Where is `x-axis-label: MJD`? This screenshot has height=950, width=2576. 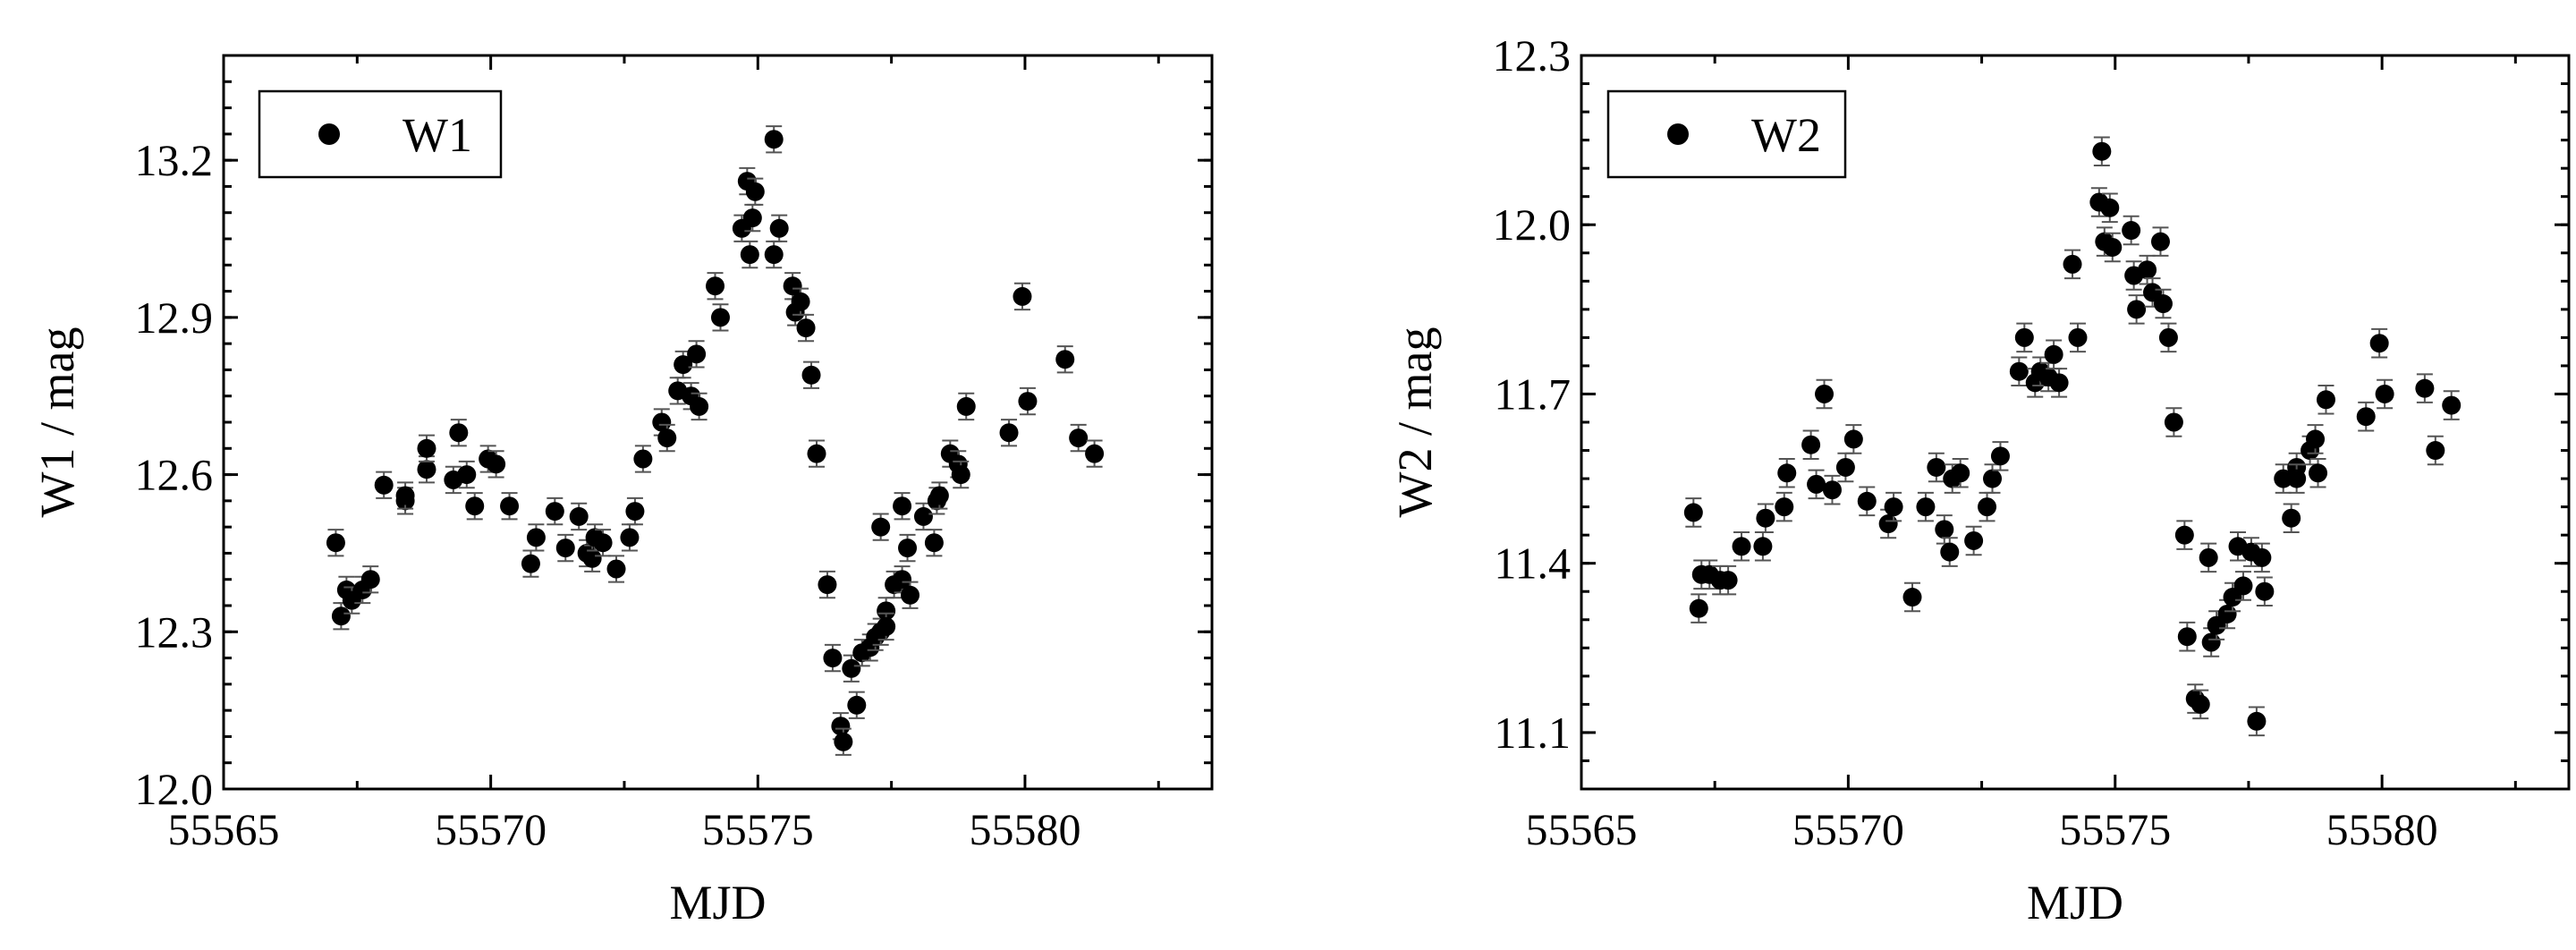 x-axis-label: MJD is located at coordinates (717, 902).